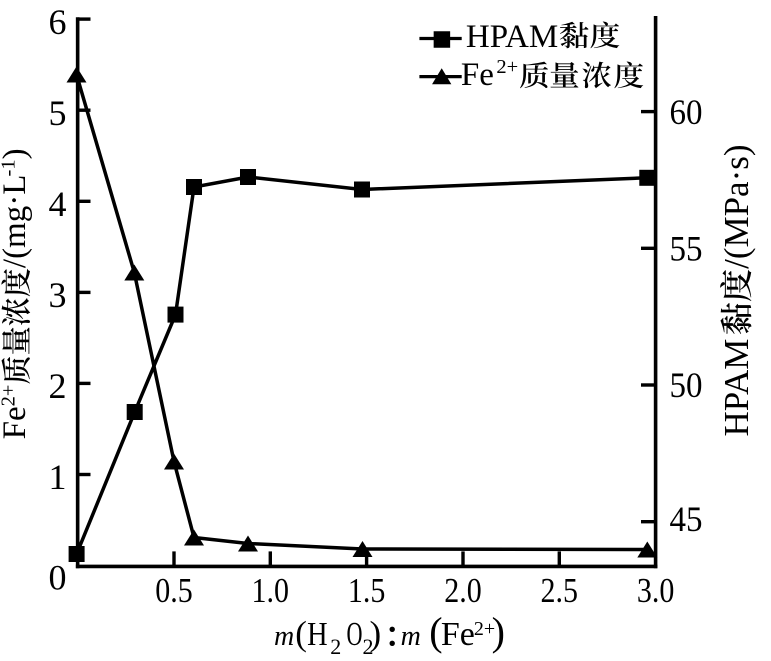 This screenshot has width=771, height=661. I want to click on svg-text: 4, so click(58, 204).